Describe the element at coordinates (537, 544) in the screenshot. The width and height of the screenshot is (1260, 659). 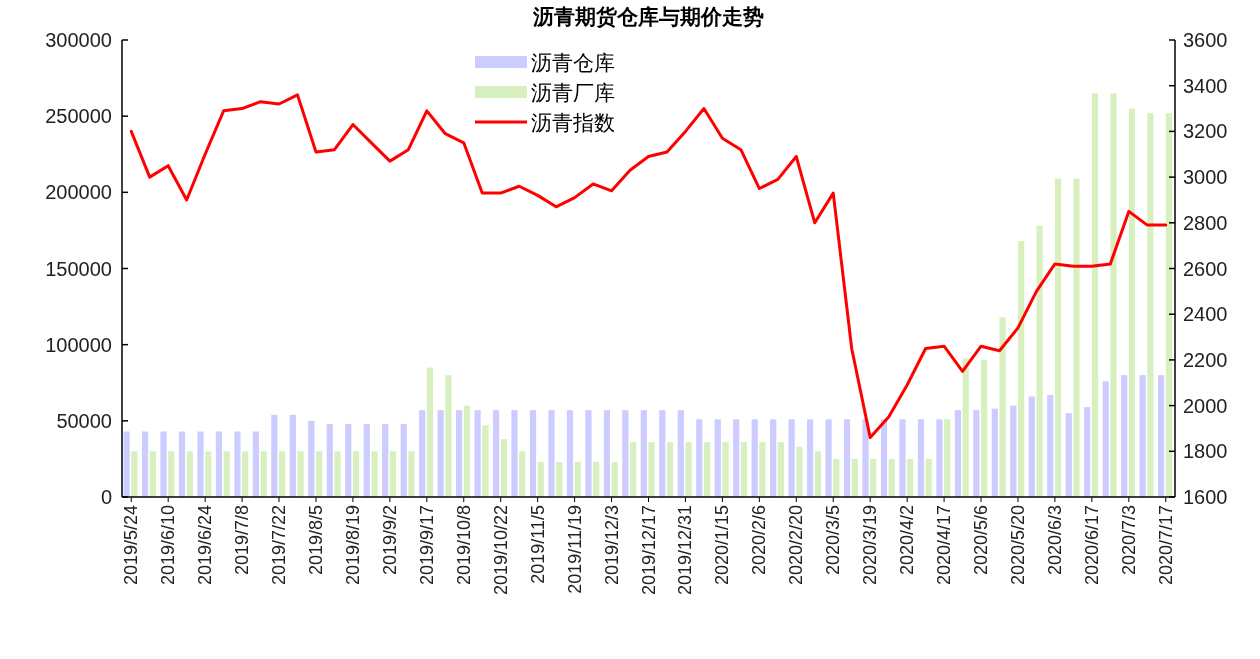
I see `x-tick-label: 2019/11/5` at that location.